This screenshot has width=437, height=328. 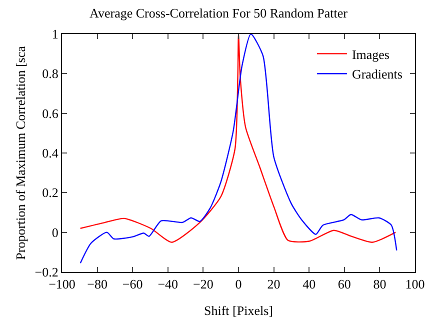 I want to click on x-tick-label: −40, so click(x=168, y=284).